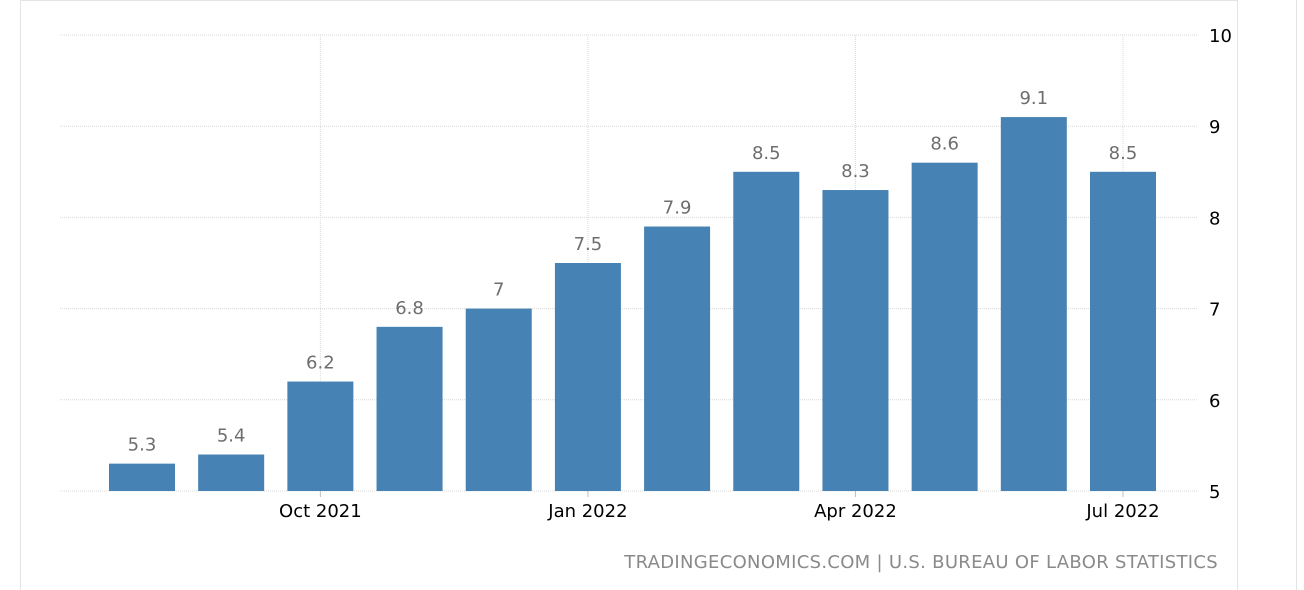 The height and width of the screenshot is (590, 1304). Describe the element at coordinates (1214, 492) in the screenshot. I see `y-tick-label: 5` at that location.